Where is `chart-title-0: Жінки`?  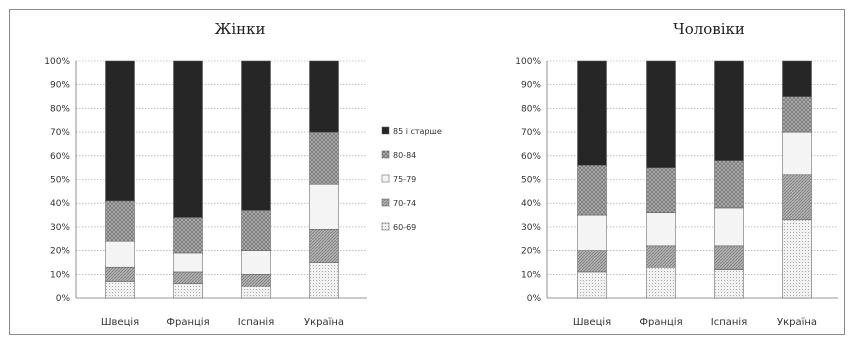
chart-title-0: Жінки is located at coordinates (239, 29).